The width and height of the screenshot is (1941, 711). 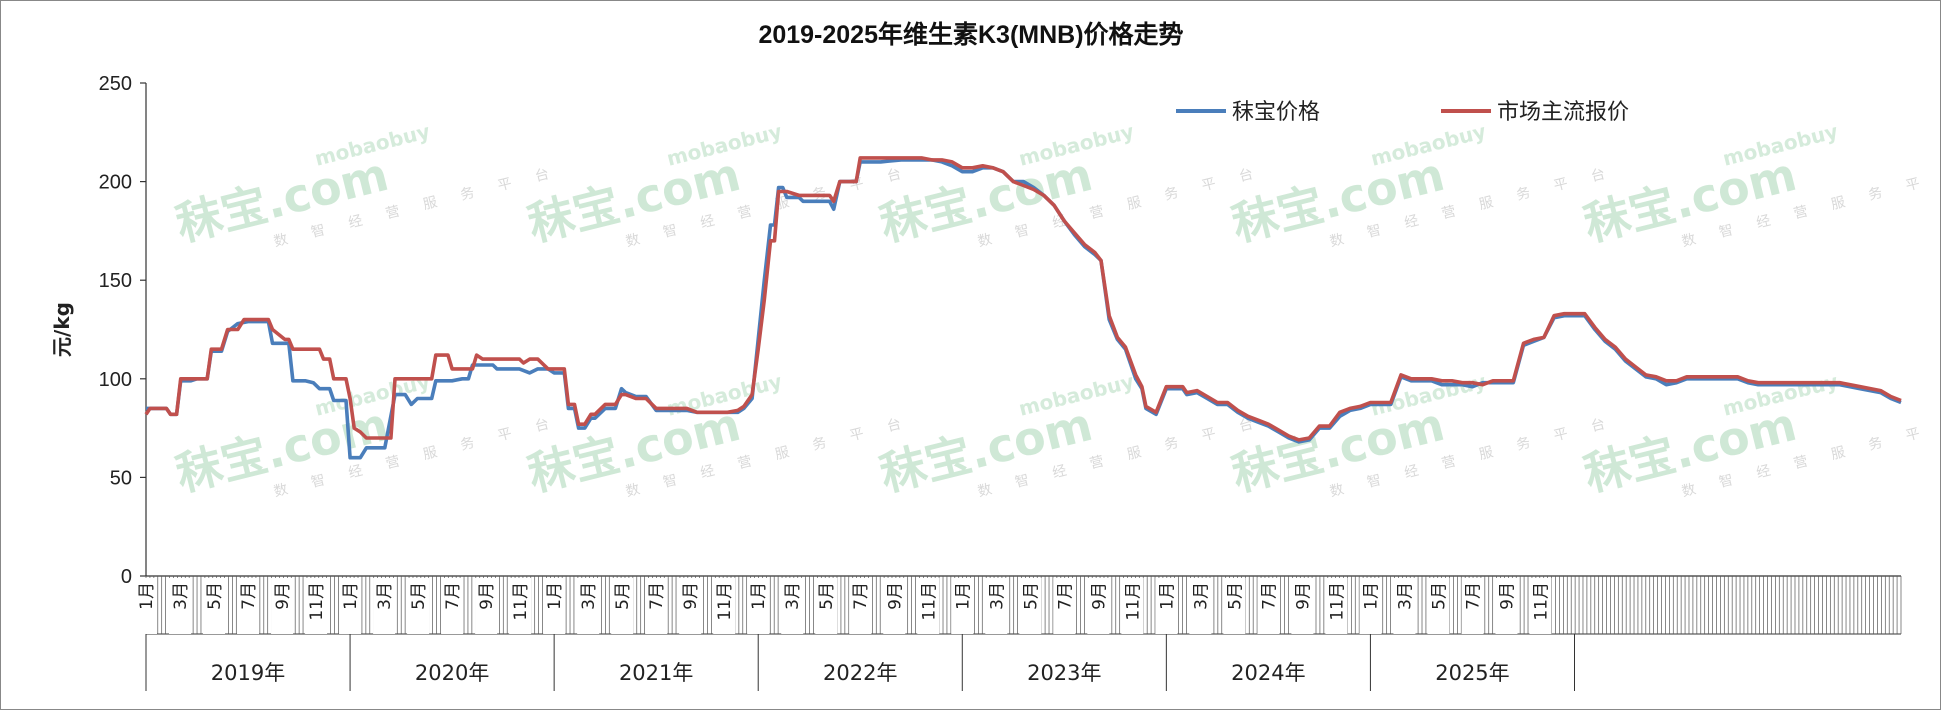 What do you see at coordinates (860, 673) in the screenshot?
I see `year-label: 2022年` at bounding box center [860, 673].